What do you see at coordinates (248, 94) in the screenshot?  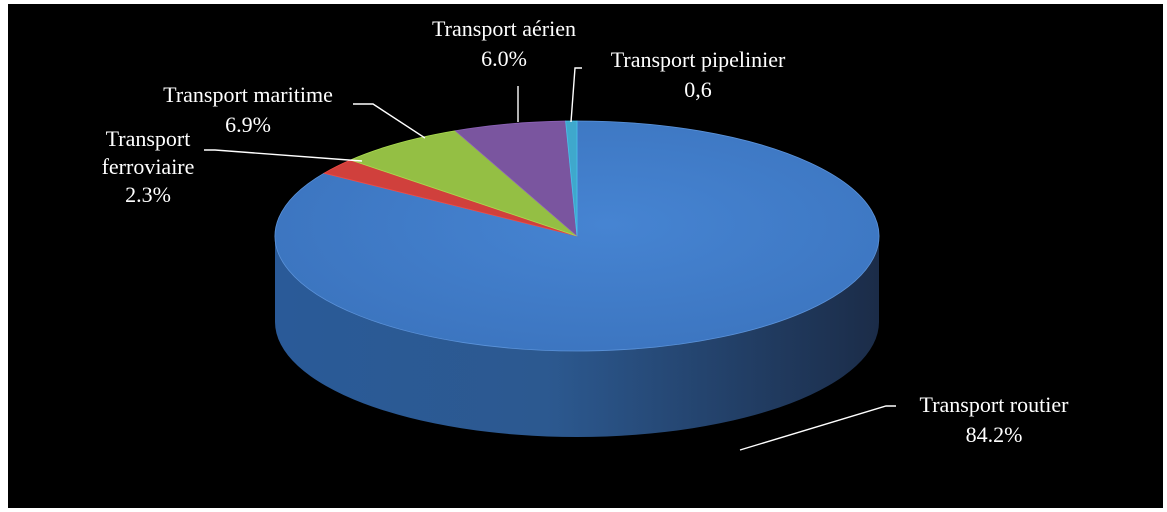 I see `slice-label-line: Transport maritime` at bounding box center [248, 94].